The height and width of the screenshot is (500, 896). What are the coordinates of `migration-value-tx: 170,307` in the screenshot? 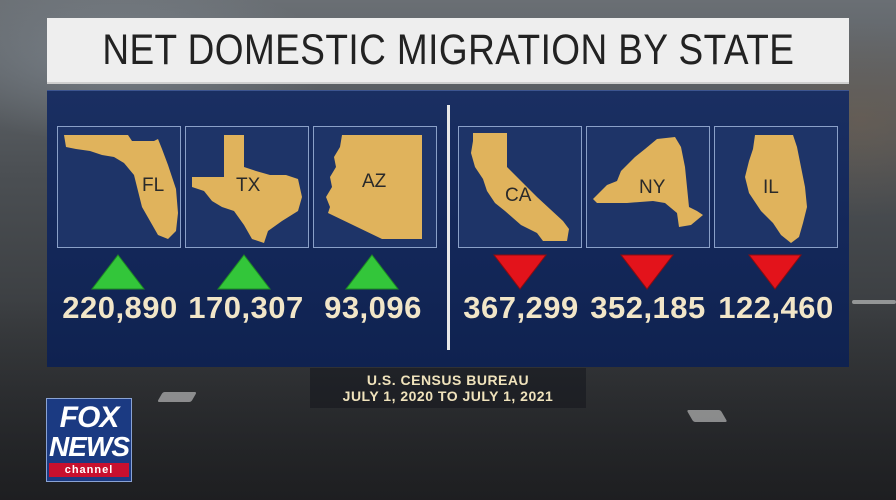 It's located at (246, 307).